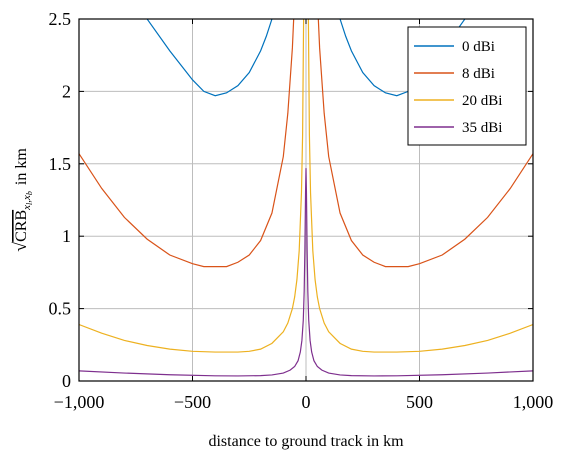 This screenshot has height=454, width=568. What do you see at coordinates (306, 441) in the screenshot?
I see `x-axis-label: distance to ground track in km` at bounding box center [306, 441].